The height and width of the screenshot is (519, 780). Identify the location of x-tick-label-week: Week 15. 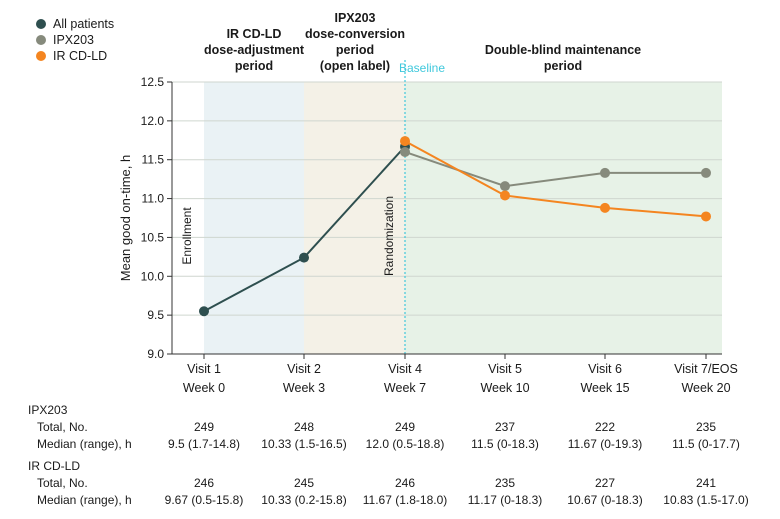
(604, 388).